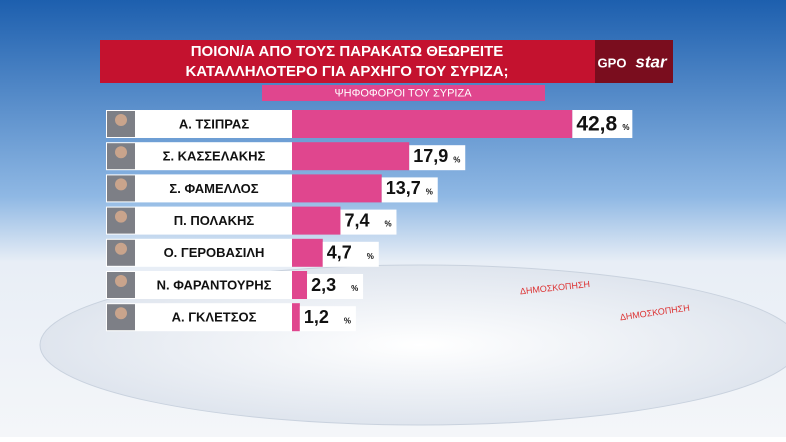 The height and width of the screenshot is (442, 786). Describe the element at coordinates (651, 61) in the screenshot. I see `logo-text: star` at that location.